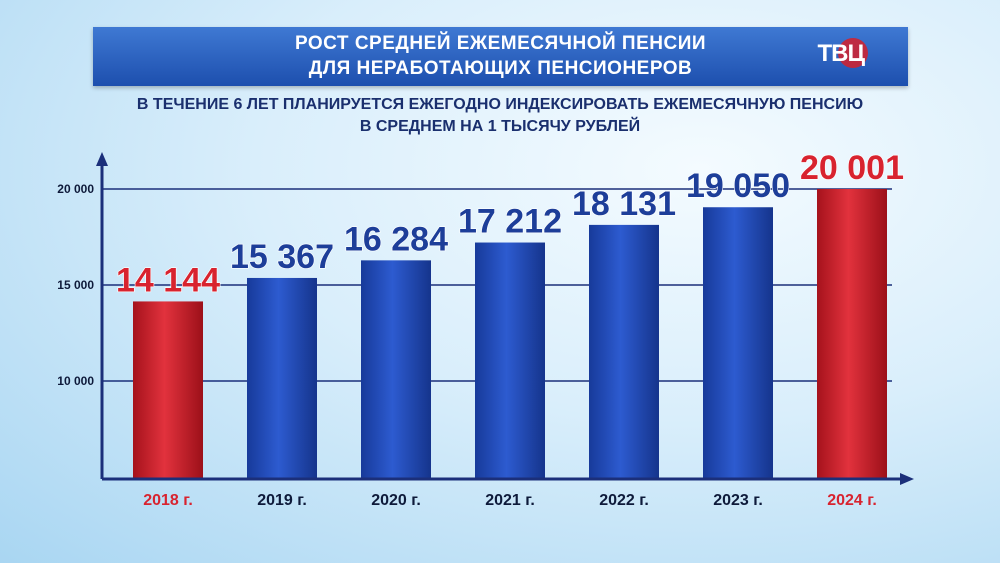 The image size is (1000, 563). I want to click on data-label: 20 001, so click(852, 168).